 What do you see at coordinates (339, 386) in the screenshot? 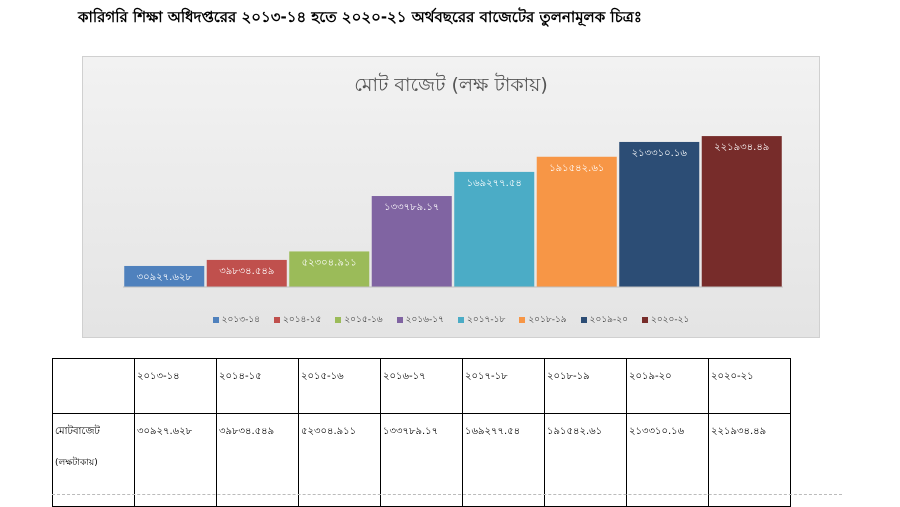
I see `table-header-cell: ২০১৫-১৬` at bounding box center [339, 386].